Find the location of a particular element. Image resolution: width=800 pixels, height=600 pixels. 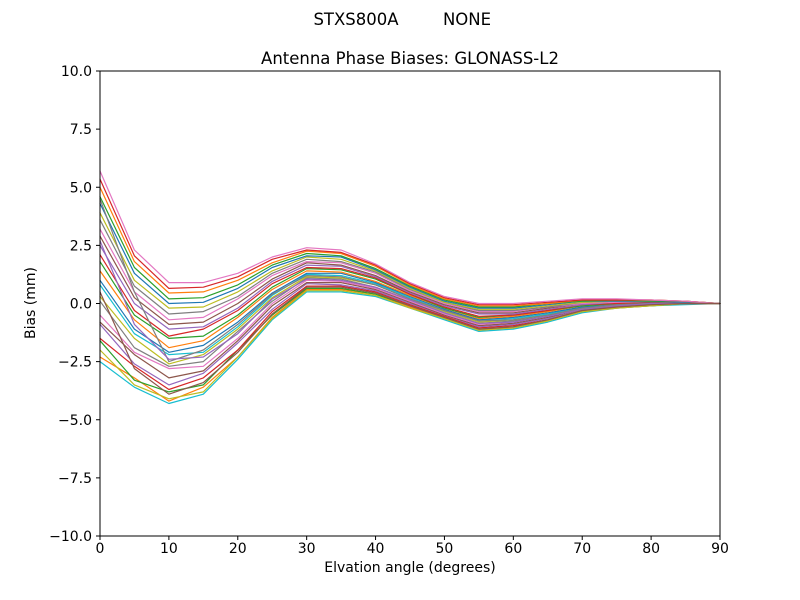

y-tick-label: 10.0 is located at coordinates (76, 72).